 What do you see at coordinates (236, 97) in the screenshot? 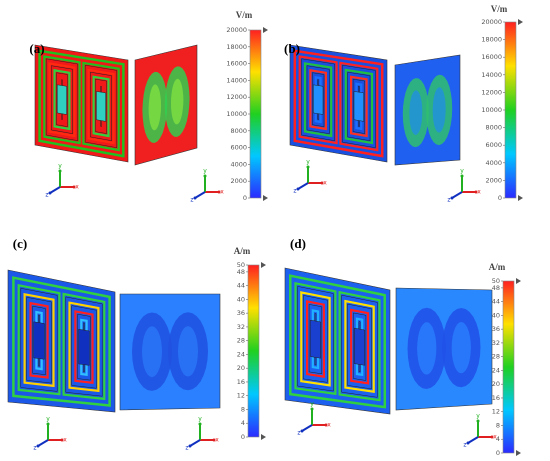
I see `colorbar-tick-label: 12000` at bounding box center [236, 97].